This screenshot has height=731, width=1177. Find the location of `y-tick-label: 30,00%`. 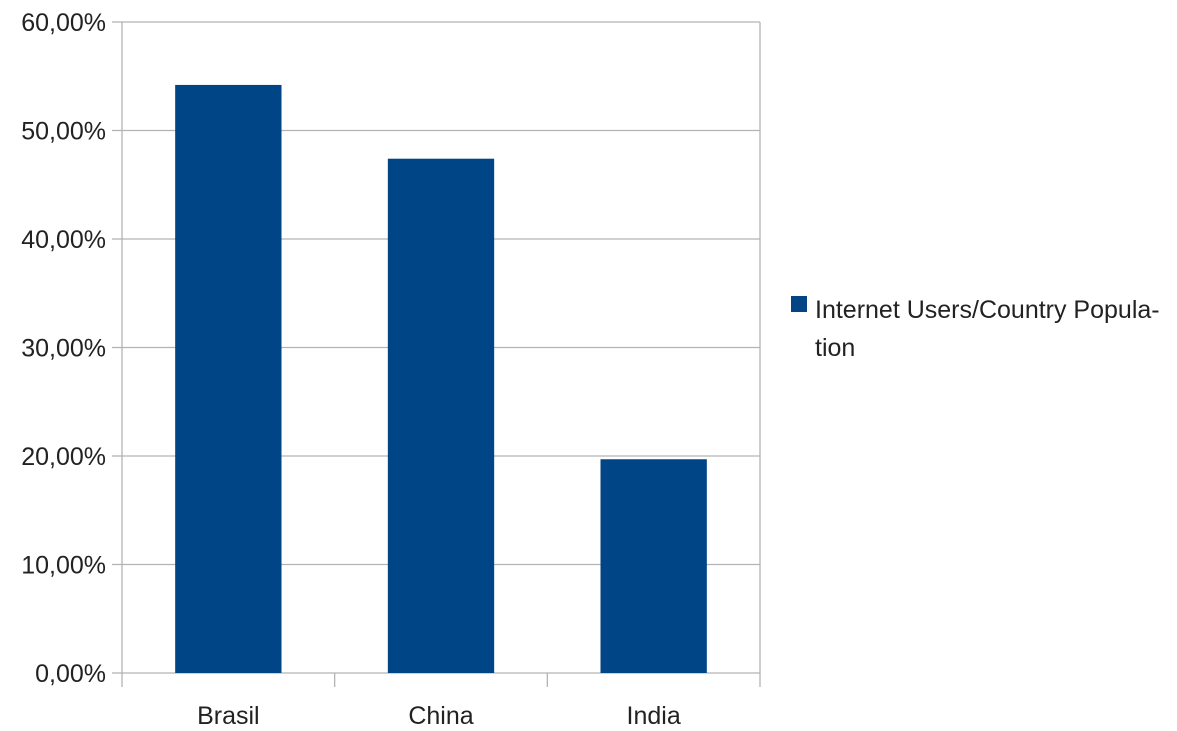

y-tick-label: 30,00% is located at coordinates (63, 349).